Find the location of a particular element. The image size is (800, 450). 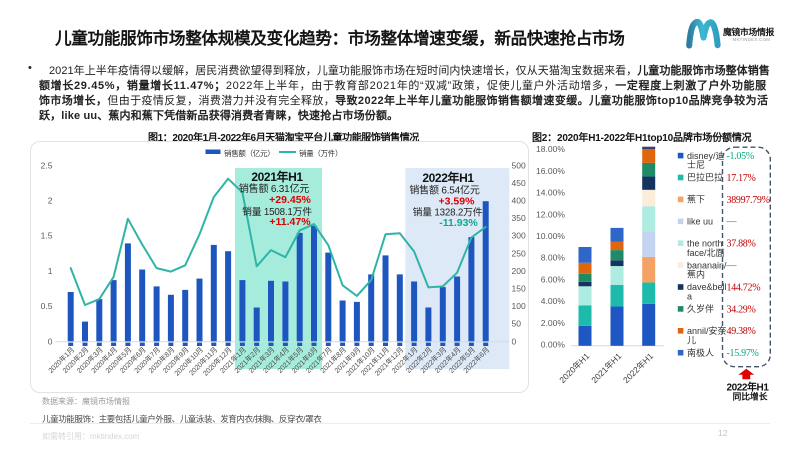

svg-text: 销量（万件） is located at coordinates (320, 153).